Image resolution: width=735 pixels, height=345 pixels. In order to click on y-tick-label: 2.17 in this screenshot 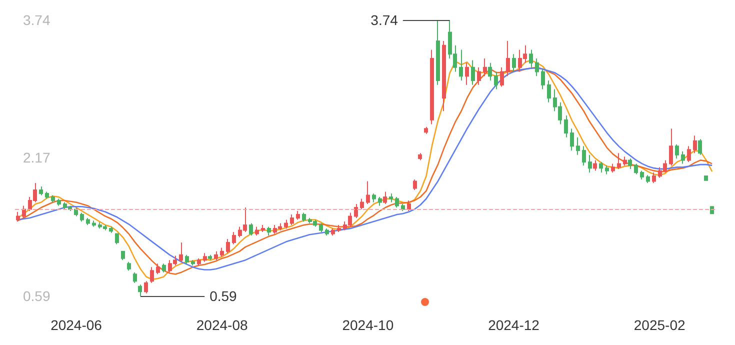, I will do `click(36, 158)`.